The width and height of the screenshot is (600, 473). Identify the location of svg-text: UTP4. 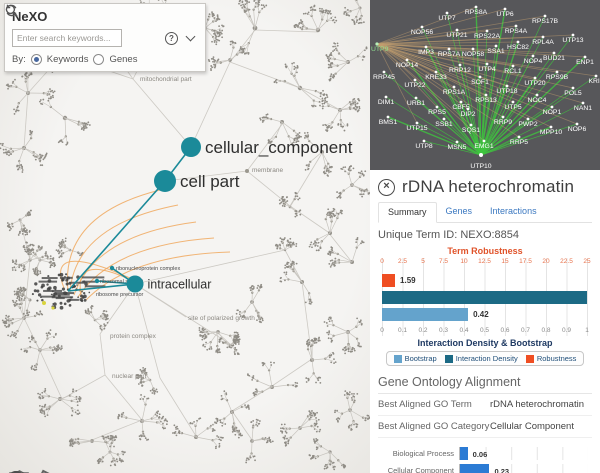
(487, 69).